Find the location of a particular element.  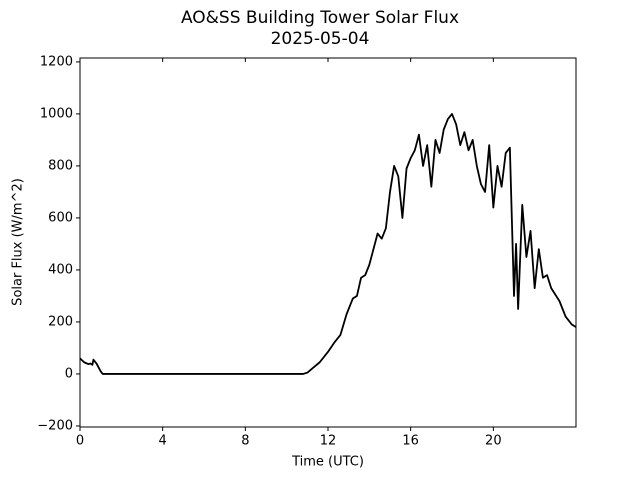

x-tick-label: 8 is located at coordinates (245, 441).